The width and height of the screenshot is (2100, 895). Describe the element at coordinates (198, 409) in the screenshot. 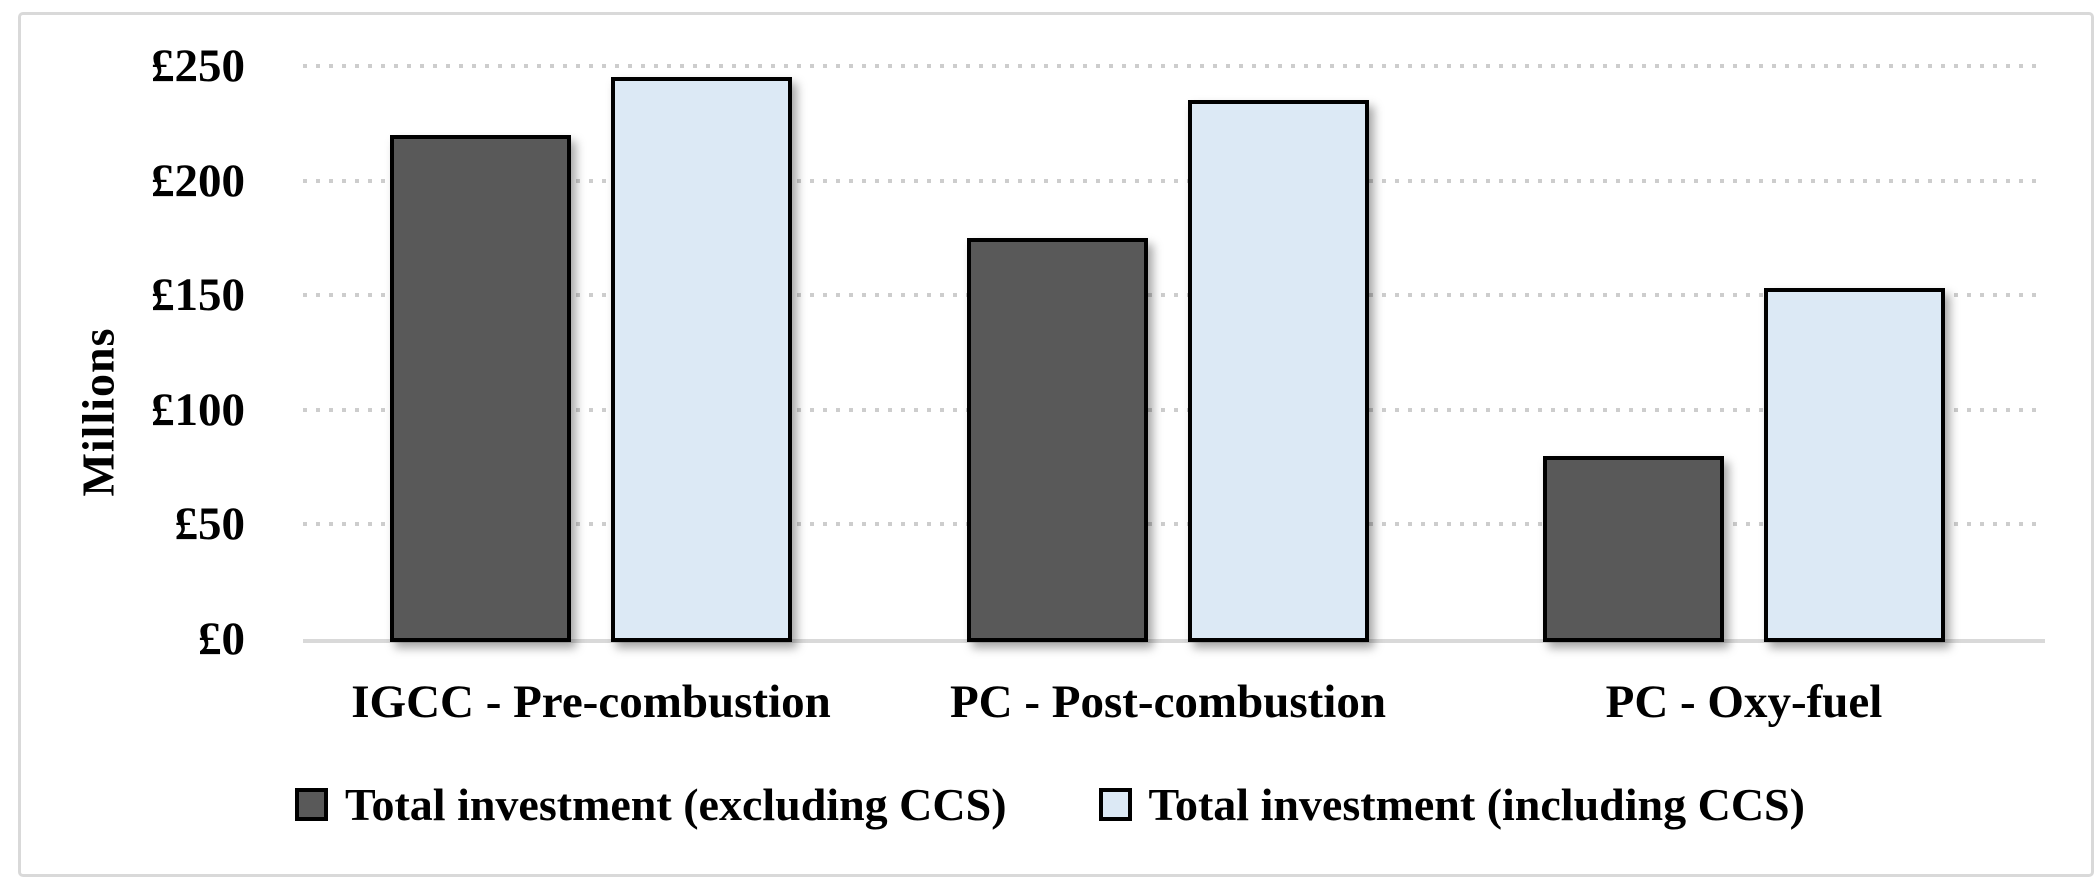

I see `y-tick-label: £100` at that location.